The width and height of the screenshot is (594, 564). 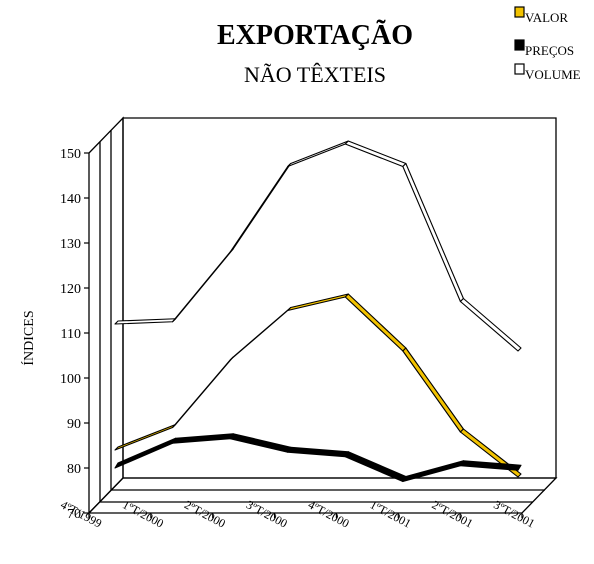 What do you see at coordinates (70, 244) in the screenshot?
I see `y-tick-label: 130` at bounding box center [70, 244].